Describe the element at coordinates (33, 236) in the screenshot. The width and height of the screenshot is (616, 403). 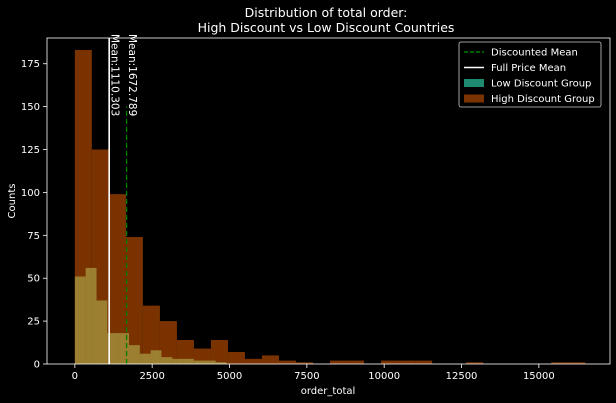
I see `y-tick-label: 75` at that location.